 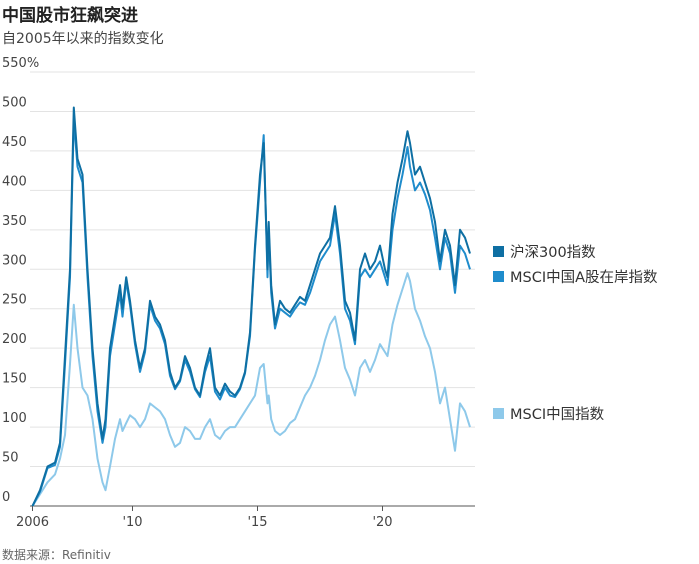 What do you see at coordinates (14, 339) in the screenshot?
I see `y-tick-label: 200` at bounding box center [14, 339].